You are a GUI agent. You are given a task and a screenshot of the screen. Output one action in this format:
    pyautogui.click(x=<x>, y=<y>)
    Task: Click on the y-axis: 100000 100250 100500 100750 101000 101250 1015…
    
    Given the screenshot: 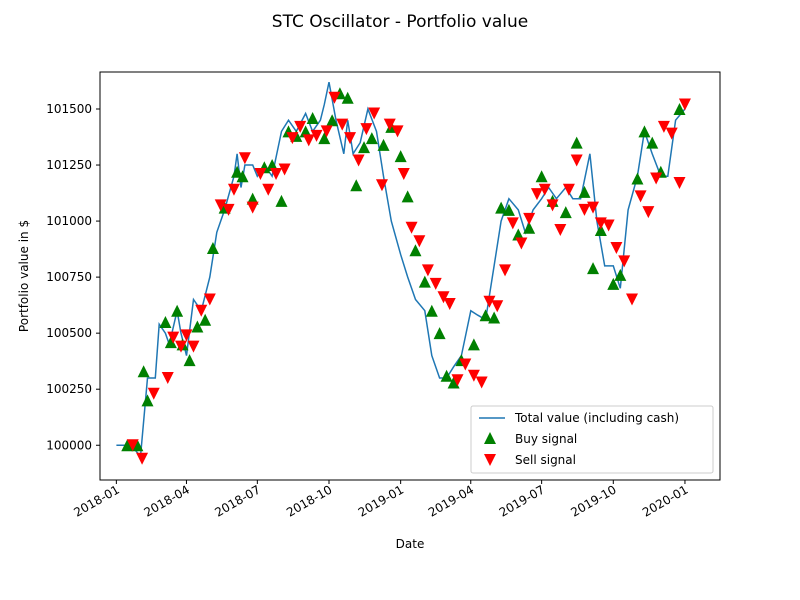 What is the action you would take?
    pyautogui.click(x=73, y=277)
    